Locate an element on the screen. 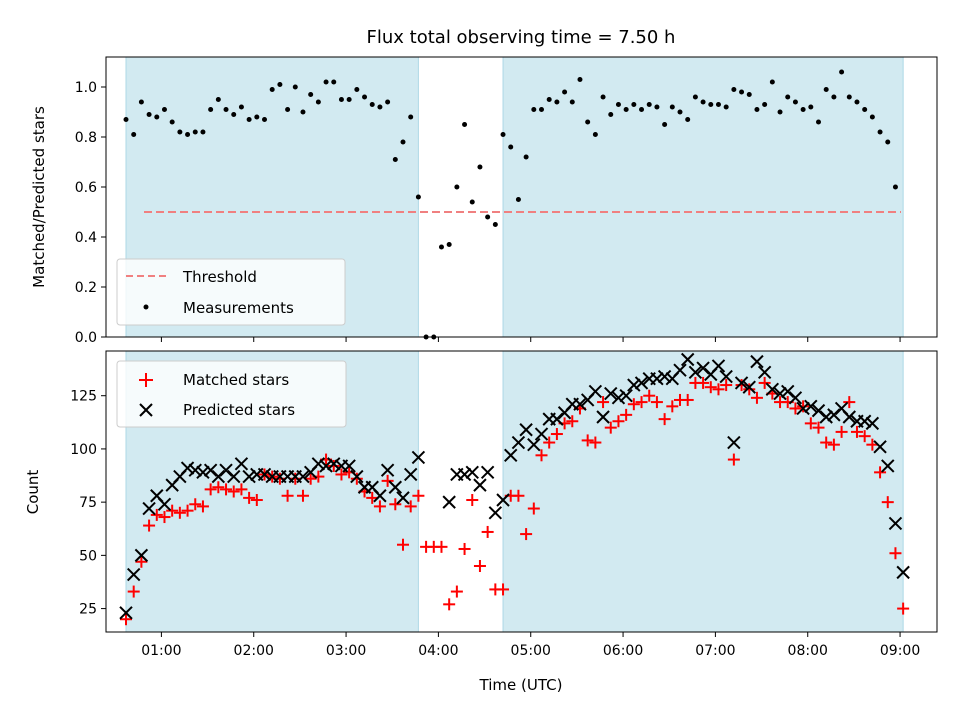 The image size is (960, 720). ratio-legend-box is located at coordinates (231, 292).